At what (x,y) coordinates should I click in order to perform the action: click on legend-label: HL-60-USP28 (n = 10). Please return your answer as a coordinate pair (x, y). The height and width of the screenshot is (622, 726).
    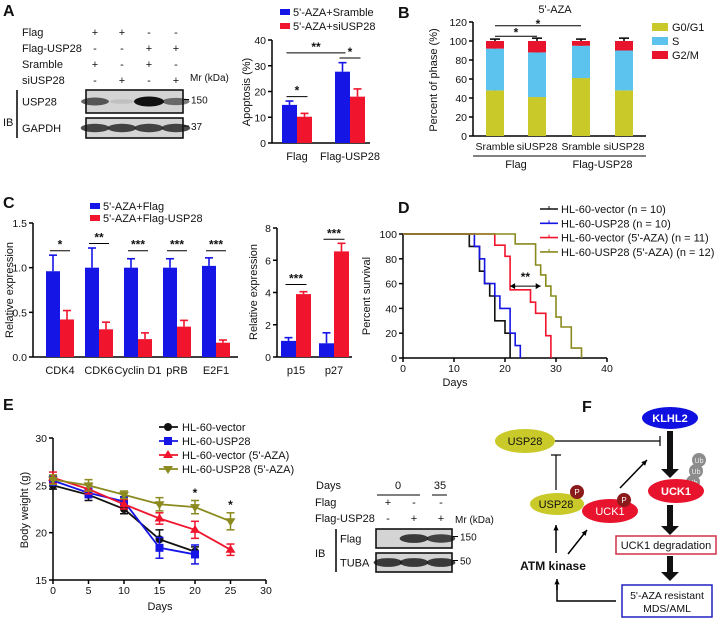
    Looking at the image, I should click on (616, 224).